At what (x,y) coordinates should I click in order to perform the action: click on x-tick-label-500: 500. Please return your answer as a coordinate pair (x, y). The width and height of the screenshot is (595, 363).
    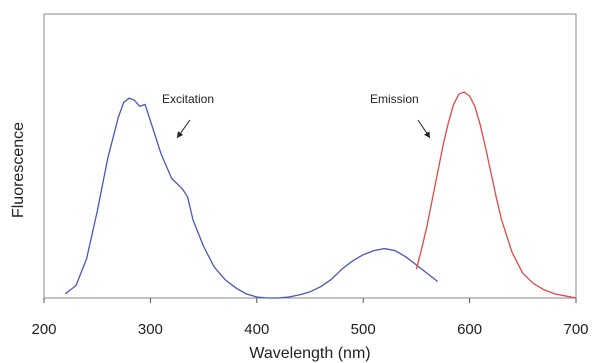
    Looking at the image, I should click on (363, 329).